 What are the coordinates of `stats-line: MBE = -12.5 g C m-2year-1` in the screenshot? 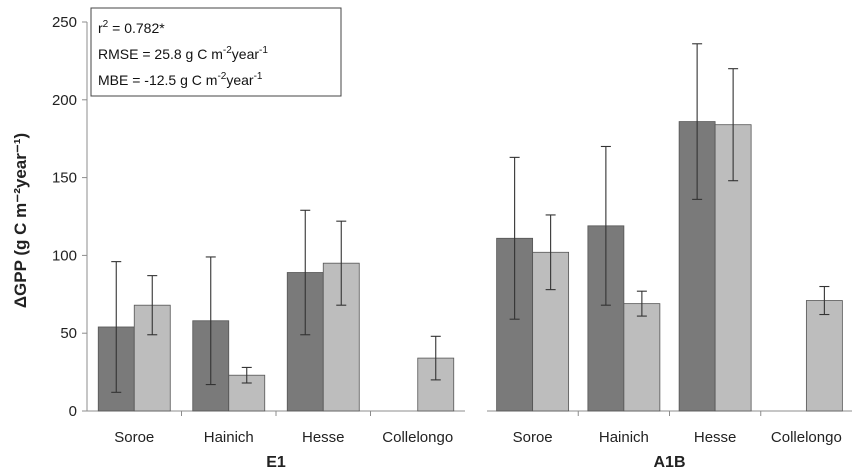 It's located at (180, 79).